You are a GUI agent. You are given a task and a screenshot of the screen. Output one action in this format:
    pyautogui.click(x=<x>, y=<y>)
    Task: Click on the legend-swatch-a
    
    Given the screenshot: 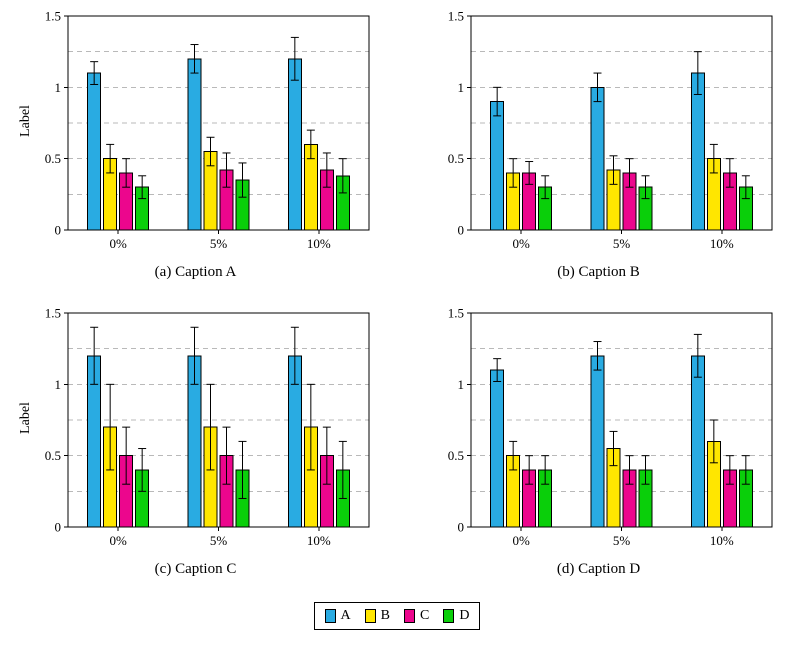 What is the action you would take?
    pyautogui.click(x=330, y=616)
    